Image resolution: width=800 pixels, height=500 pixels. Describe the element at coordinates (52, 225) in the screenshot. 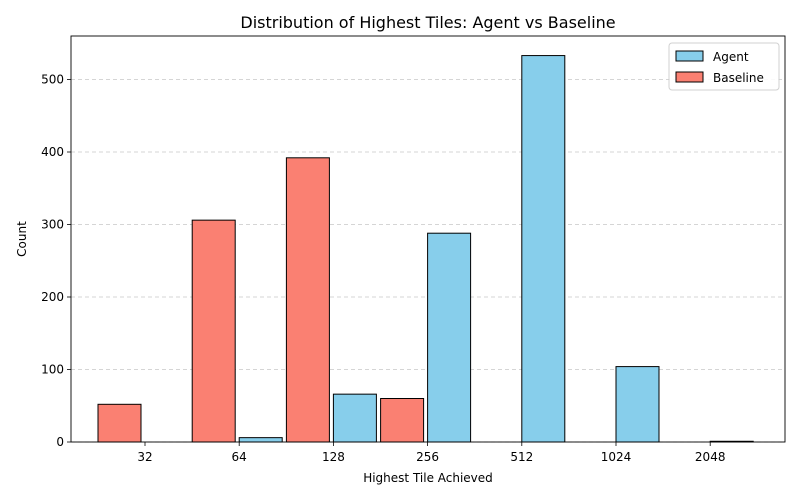

I see `y-tick-label: 300` at that location.